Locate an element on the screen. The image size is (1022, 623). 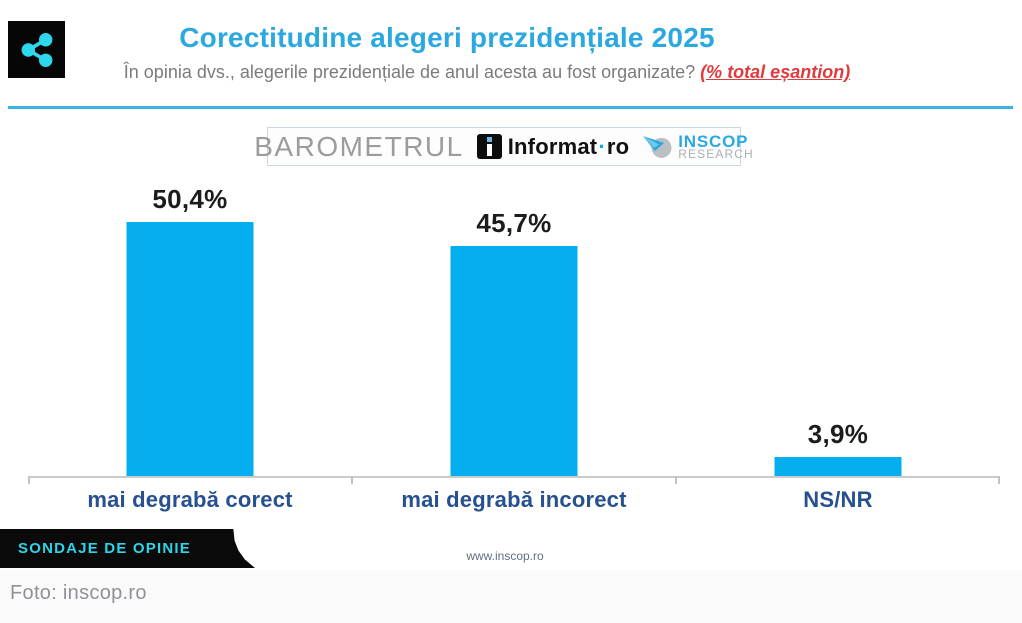
x-axis-line is located at coordinates (514, 477).